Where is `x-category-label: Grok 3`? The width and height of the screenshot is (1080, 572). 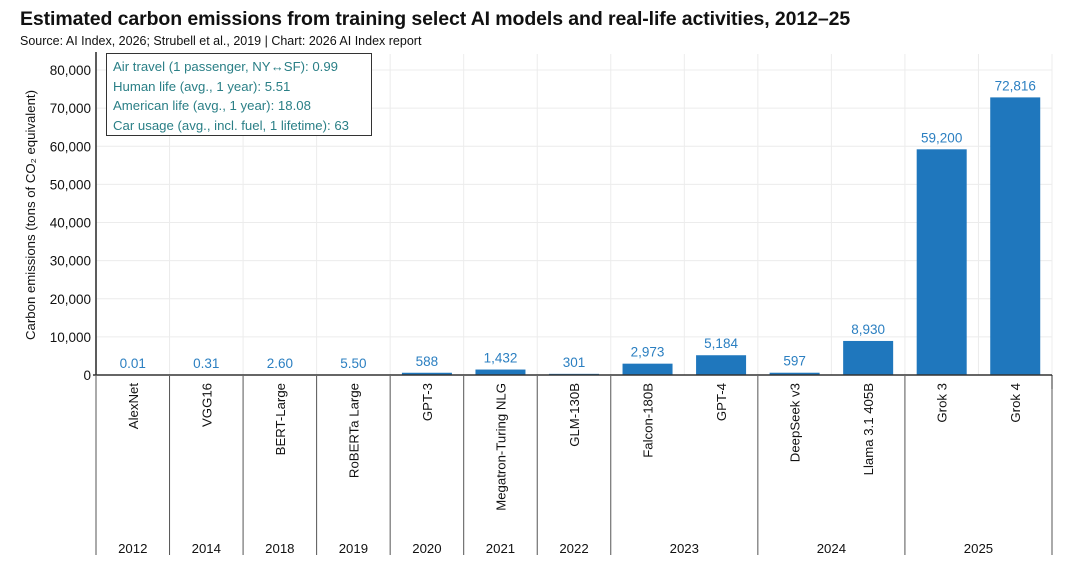
x-category-label: Grok 3 is located at coordinates (942, 403).